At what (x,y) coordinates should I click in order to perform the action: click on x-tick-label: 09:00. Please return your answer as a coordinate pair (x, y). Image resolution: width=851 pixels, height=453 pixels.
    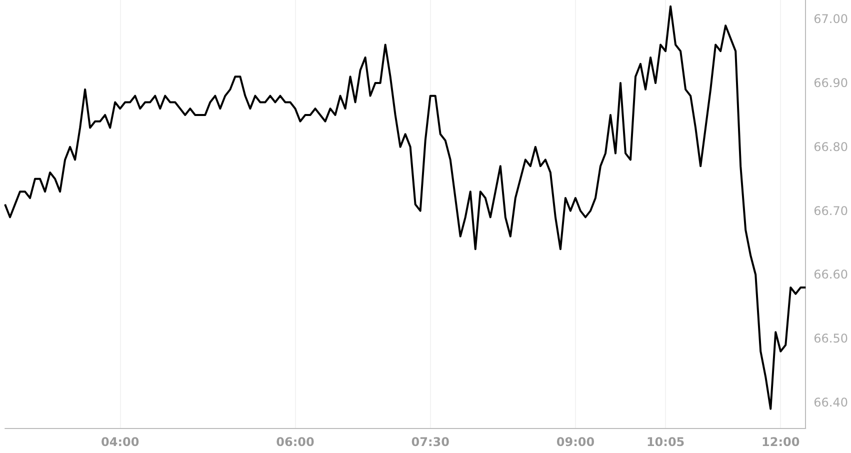
    Looking at the image, I should click on (575, 442).